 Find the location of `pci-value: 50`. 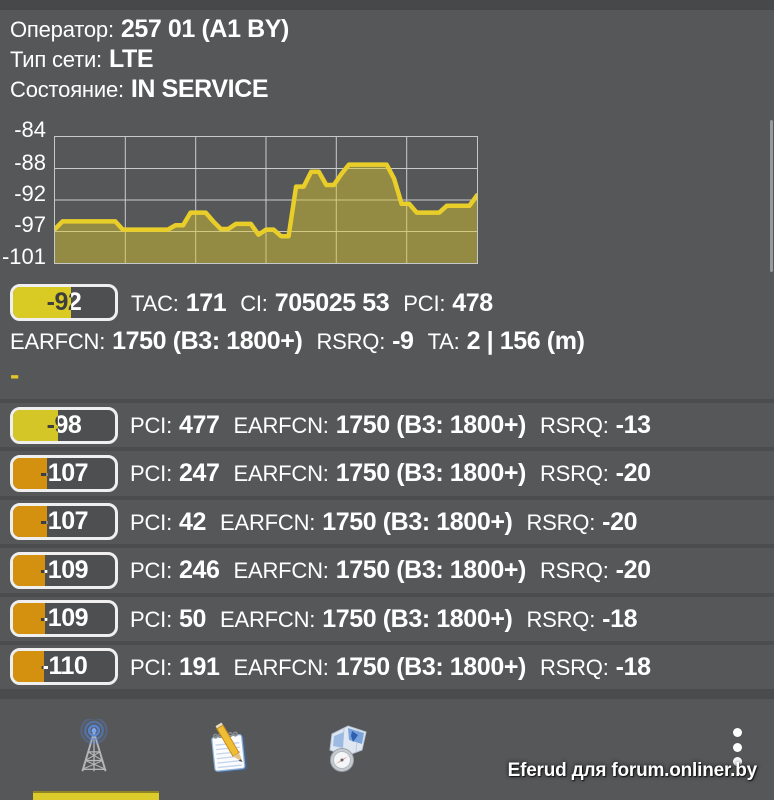

pci-value: 50 is located at coordinates (193, 618).